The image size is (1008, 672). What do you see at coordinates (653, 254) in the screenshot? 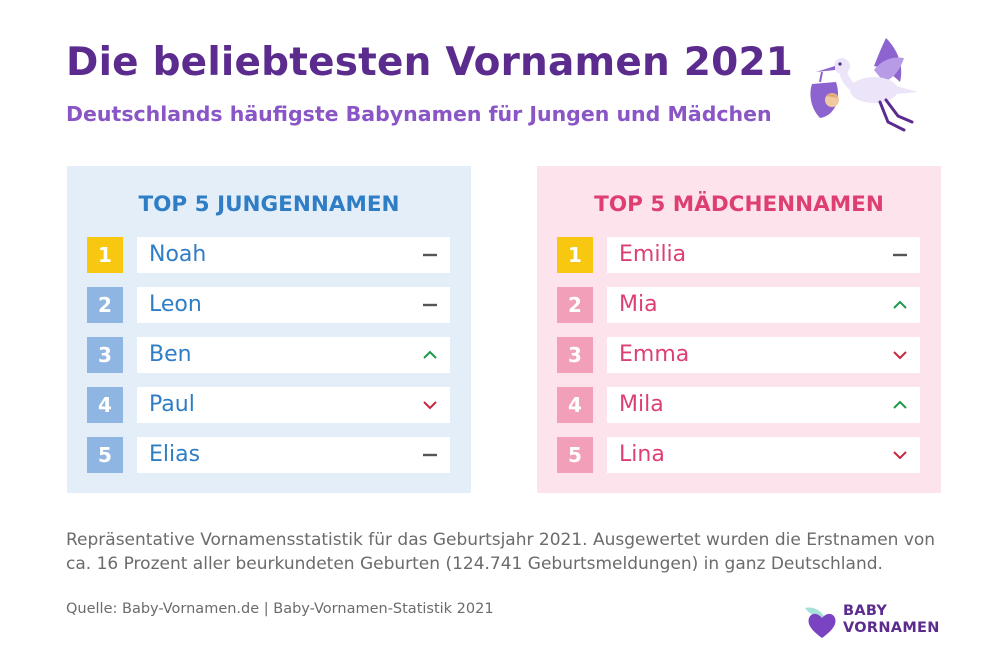
I see `name-label: Emilia` at bounding box center [653, 254].